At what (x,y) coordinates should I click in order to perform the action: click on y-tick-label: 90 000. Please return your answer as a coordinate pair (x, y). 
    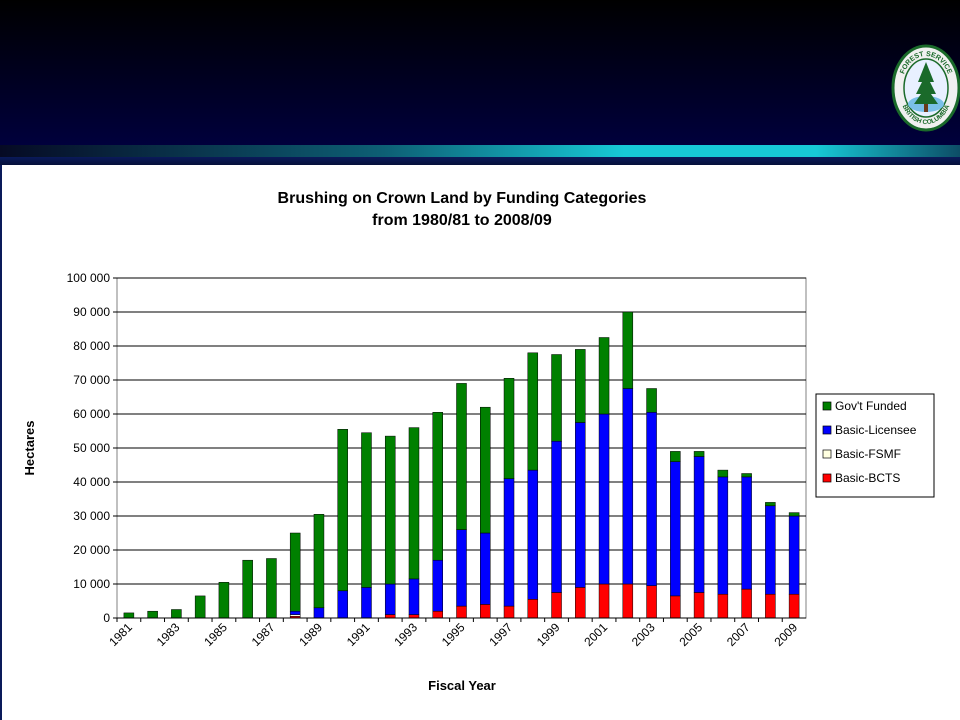
    Looking at the image, I should click on (91, 312).